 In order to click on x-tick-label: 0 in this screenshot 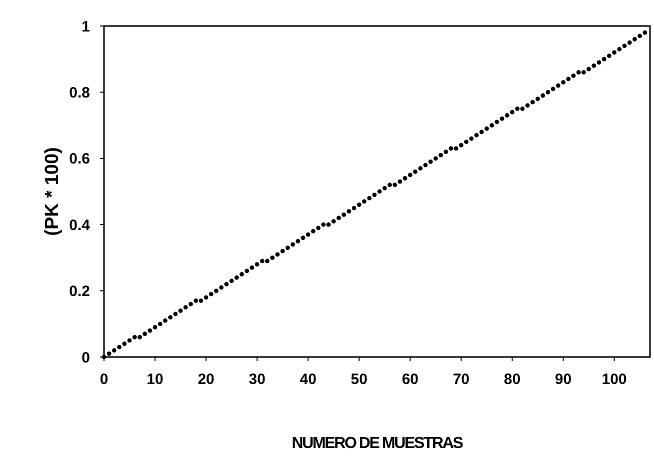, I will do `click(104, 379)`.